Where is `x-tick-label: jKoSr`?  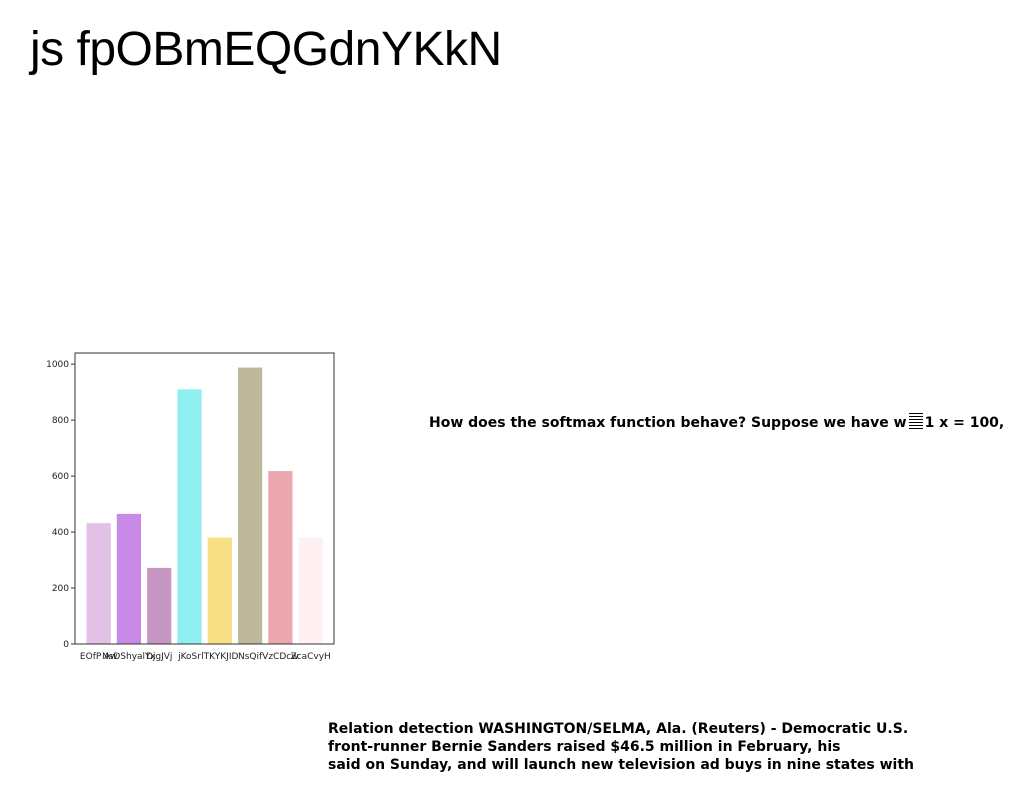
x-tick-label: jKoSr is located at coordinates (189, 657).